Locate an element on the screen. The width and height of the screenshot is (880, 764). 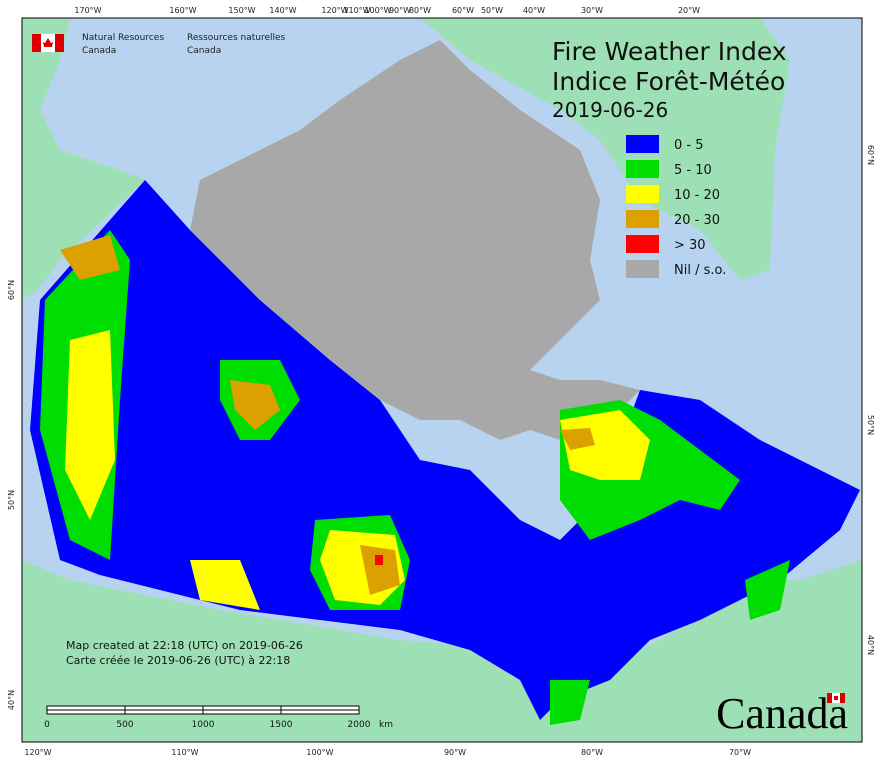
date: 2019-06-26 is located at coordinates (610, 110).